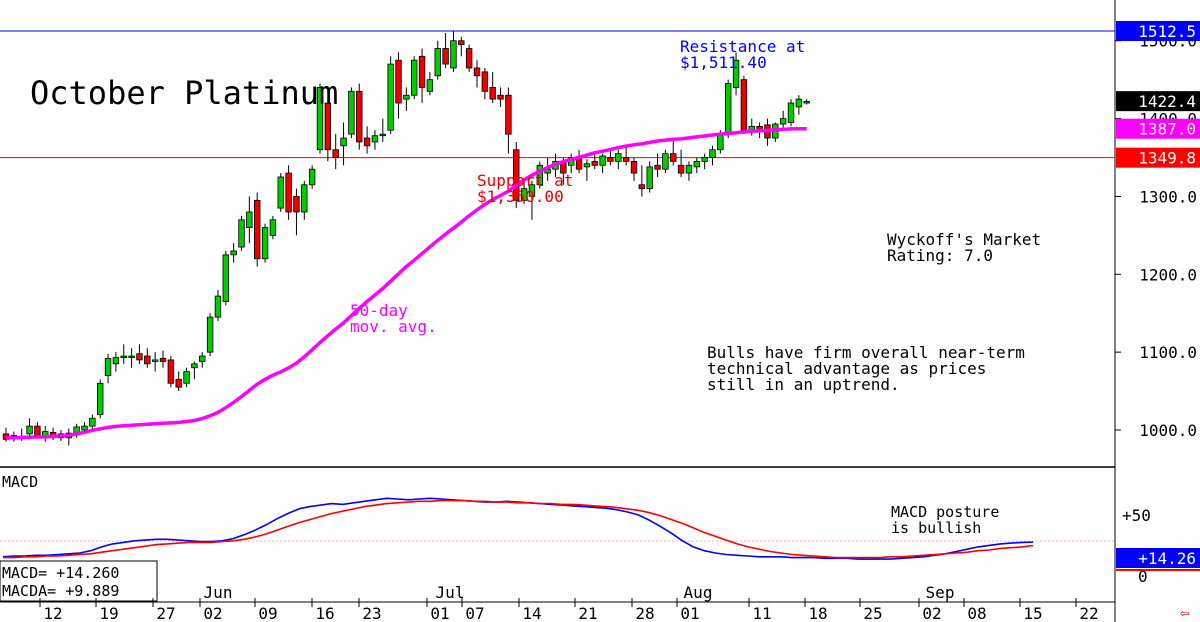 This screenshot has width=1200, height=622. What do you see at coordinates (1167, 101) in the screenshot?
I see `price-tag-label: 1422.4` at bounding box center [1167, 101].